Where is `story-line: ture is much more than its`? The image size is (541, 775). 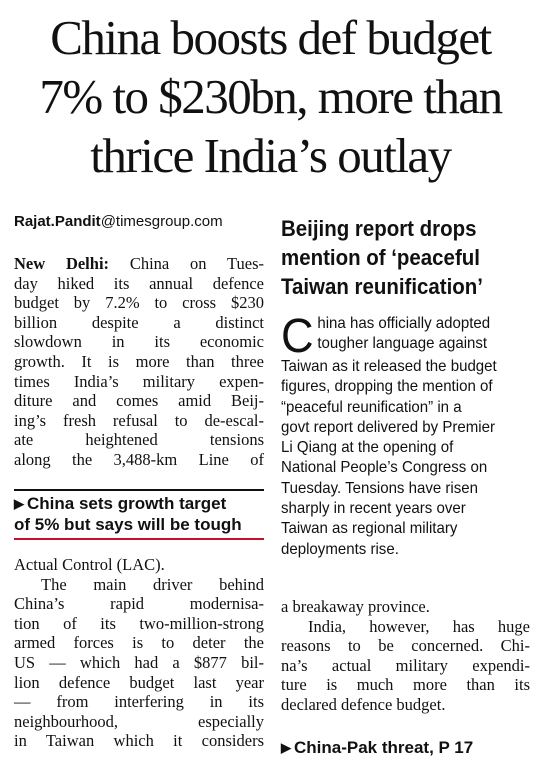 story-line: ture is much more than its is located at coordinates (405, 685).